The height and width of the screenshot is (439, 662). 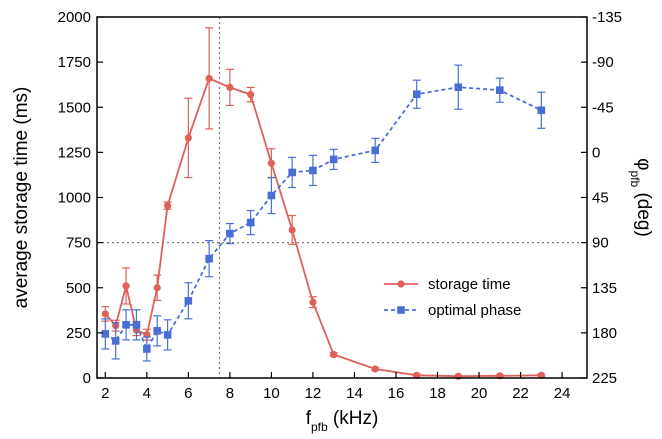 I want to click on legend-item-storage-time: storage time, so click(x=447, y=284).